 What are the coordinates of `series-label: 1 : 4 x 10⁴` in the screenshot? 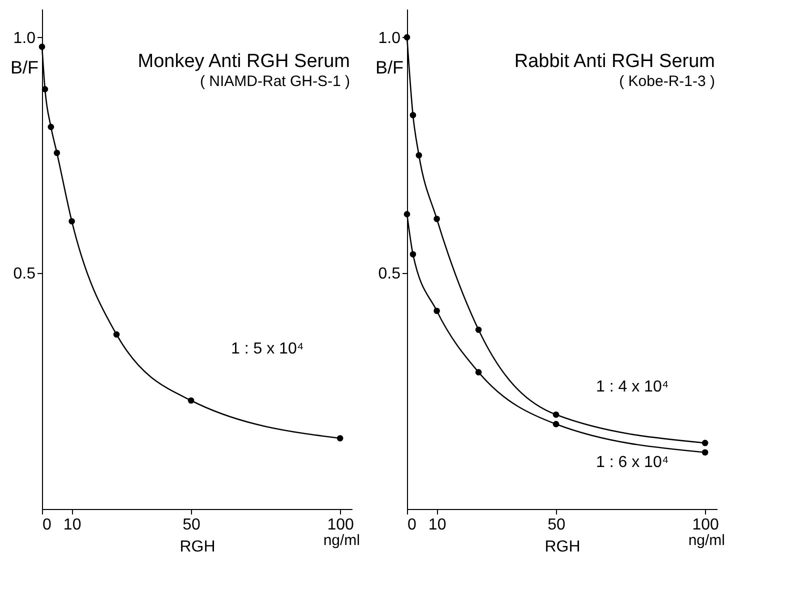 It's located at (632, 387).